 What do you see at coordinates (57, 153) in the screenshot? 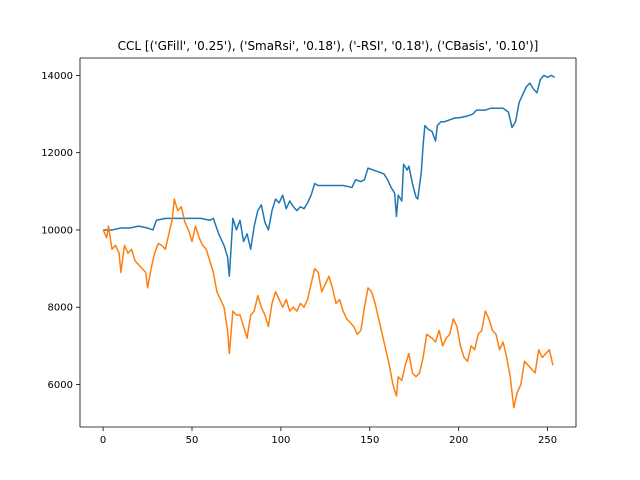
I see `y-tick-label-12000: 12000` at bounding box center [57, 153].